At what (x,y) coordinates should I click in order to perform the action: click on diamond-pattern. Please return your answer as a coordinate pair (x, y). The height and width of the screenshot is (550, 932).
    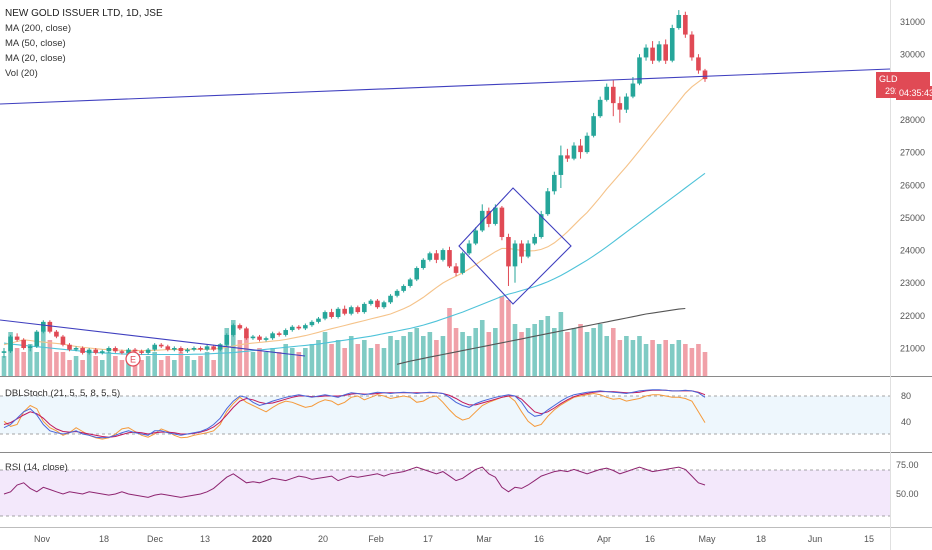
    Looking at the image, I should click on (515, 246).